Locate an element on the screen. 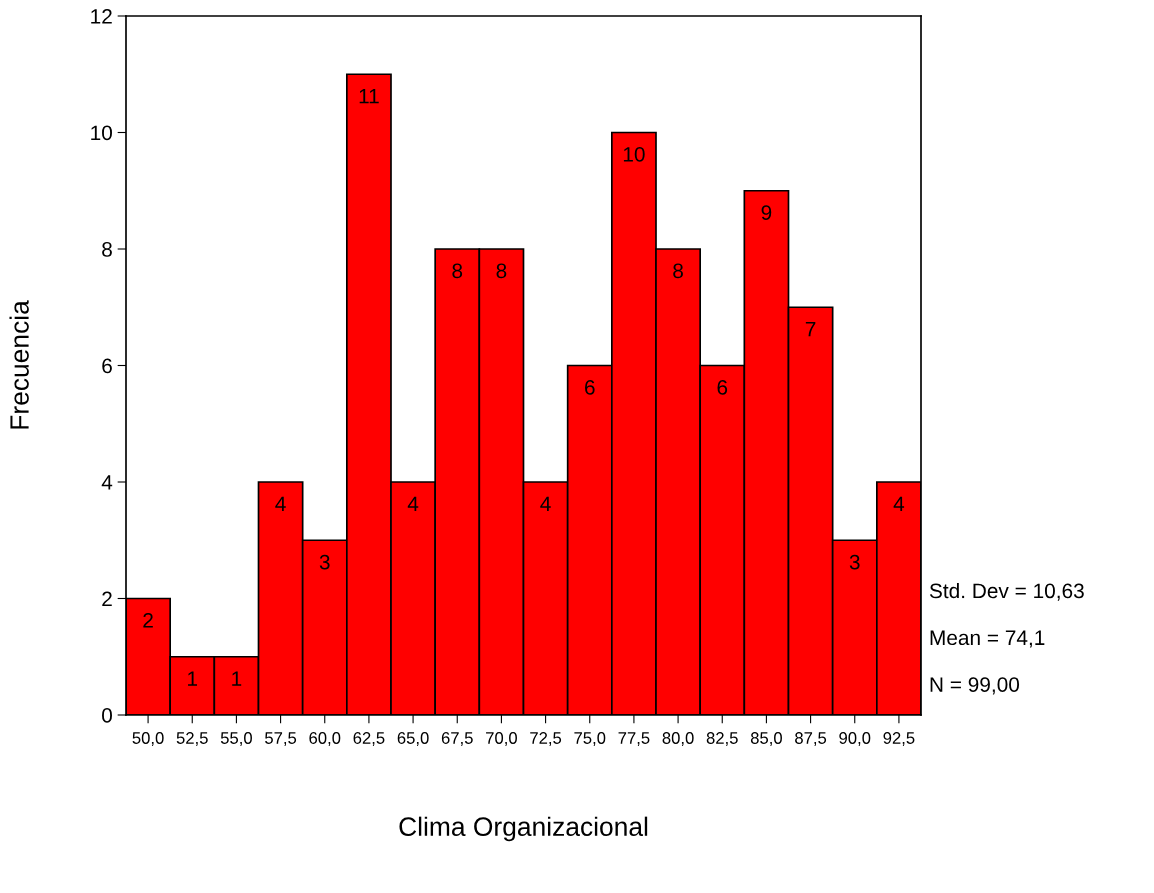  x-tick-label: 85,0 is located at coordinates (766, 739).